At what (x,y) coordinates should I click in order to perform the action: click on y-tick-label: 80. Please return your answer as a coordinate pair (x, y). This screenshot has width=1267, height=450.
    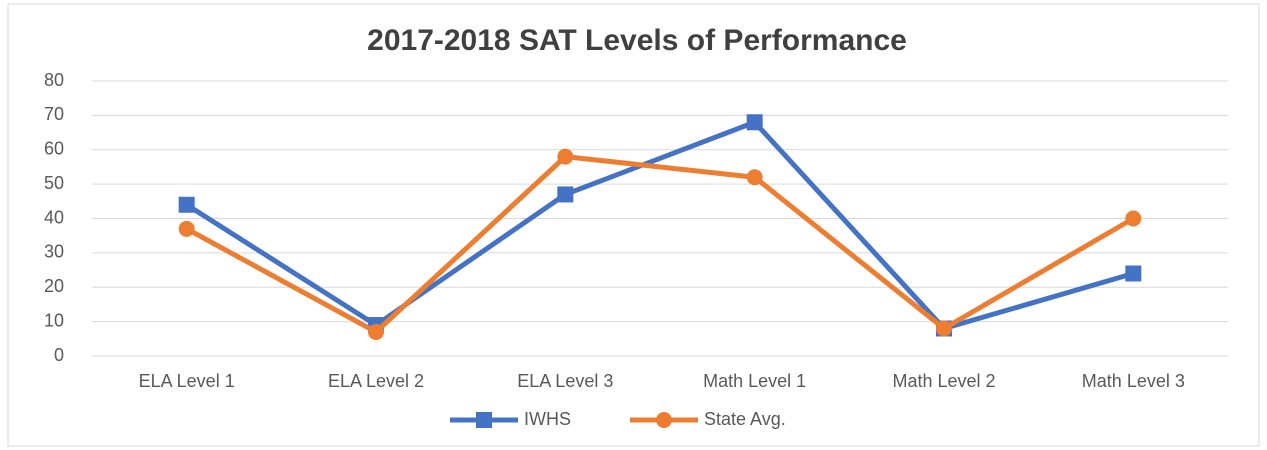
    Looking at the image, I should click on (54, 80).